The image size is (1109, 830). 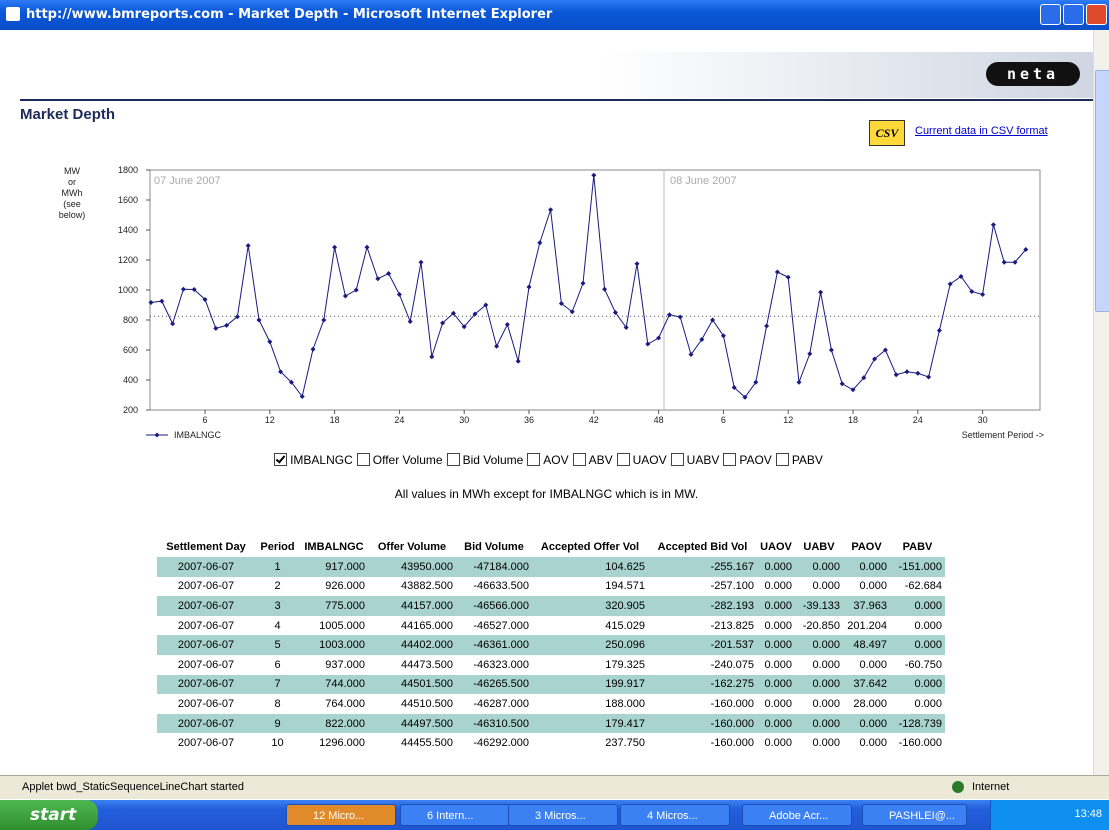 What do you see at coordinates (412, 567) in the screenshot?
I see `table-cell: 43950.000` at bounding box center [412, 567].